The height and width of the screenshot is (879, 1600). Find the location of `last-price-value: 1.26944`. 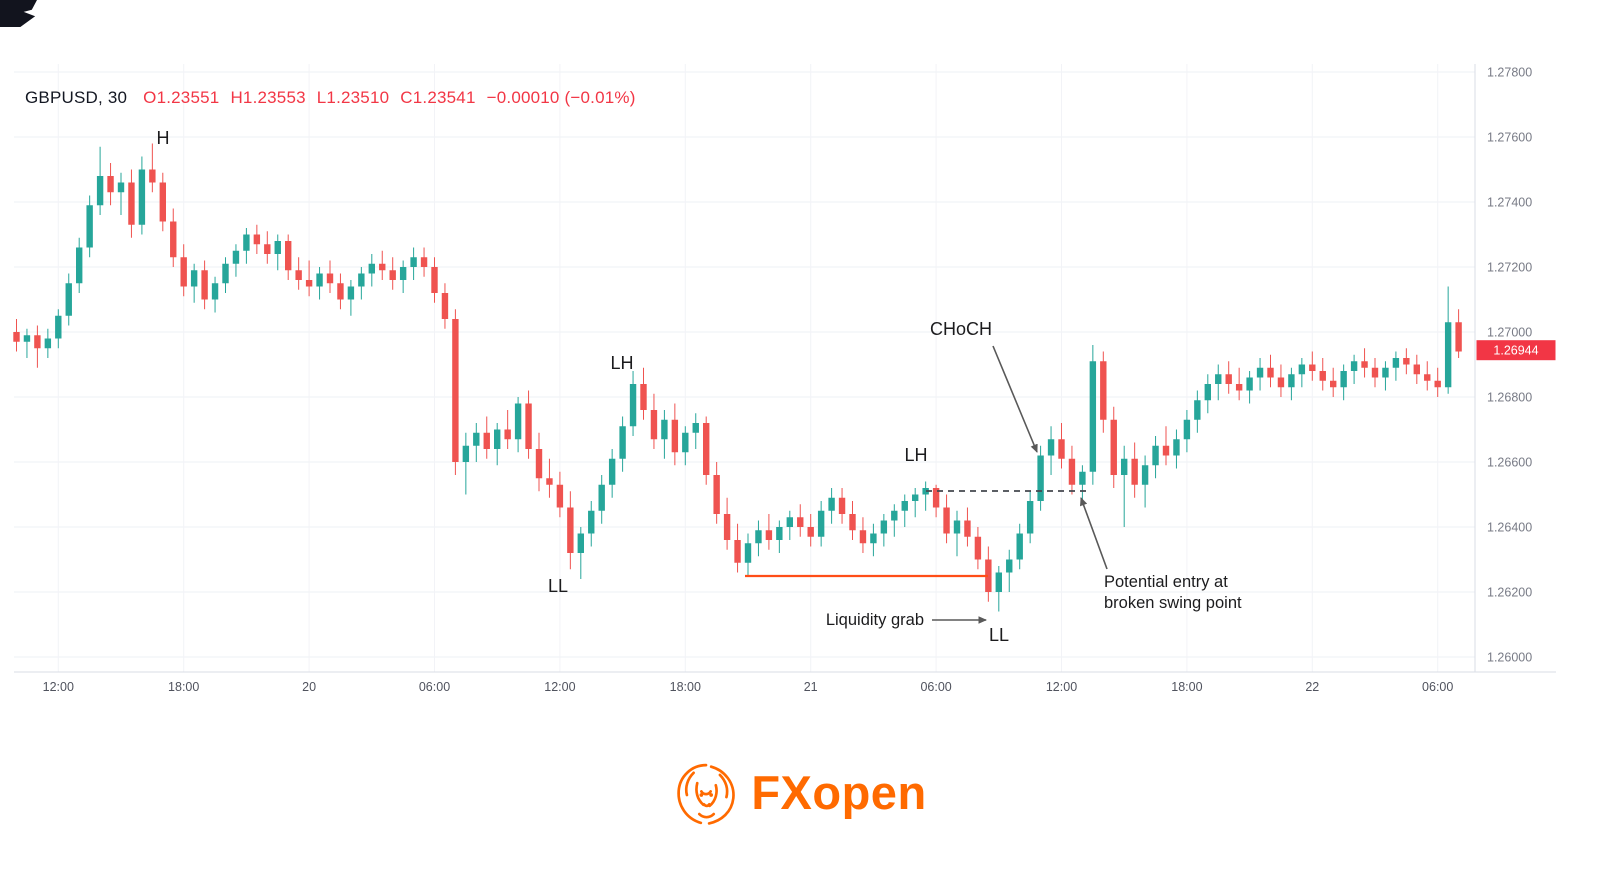

last-price-value: 1.26944 is located at coordinates (1515, 351).